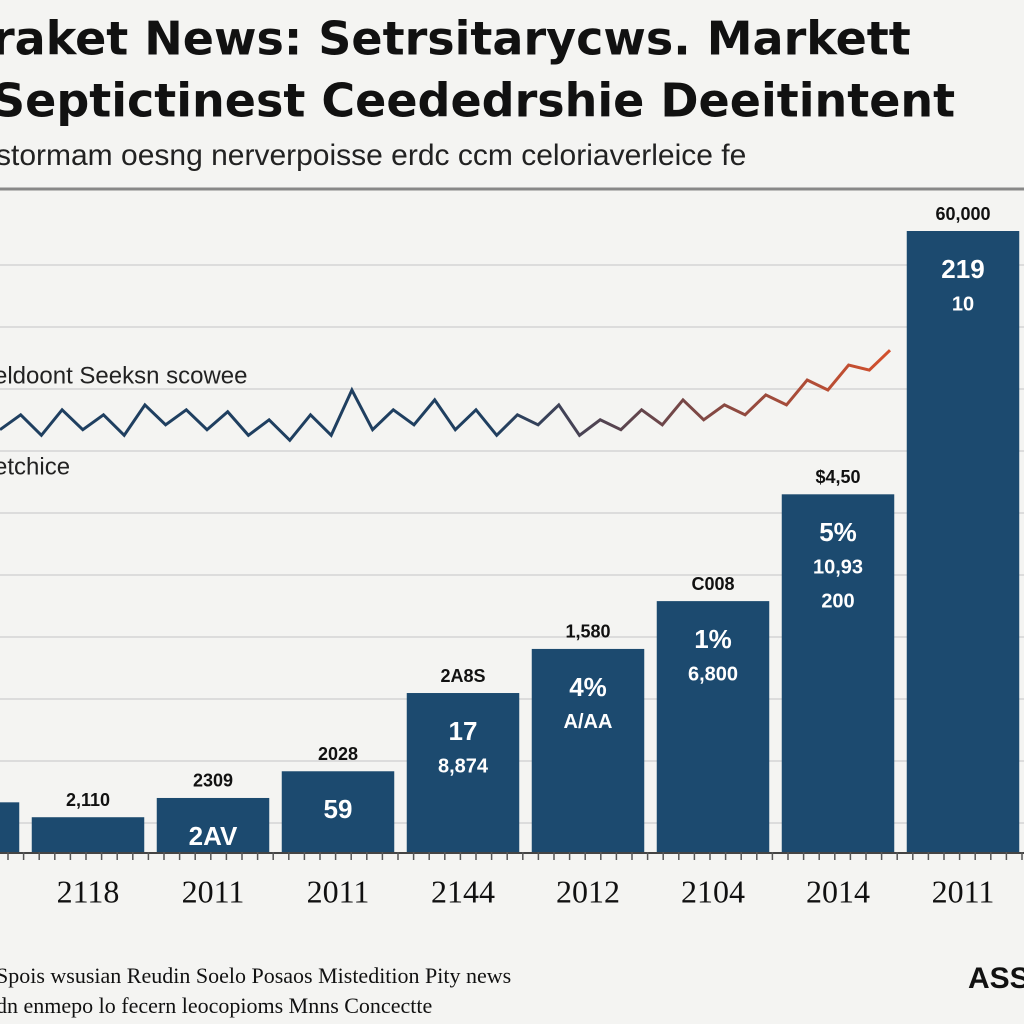 This screenshot has height=1024, width=1024. Describe the element at coordinates (88, 891) in the screenshot. I see `x-tick-label: 2118` at that location.